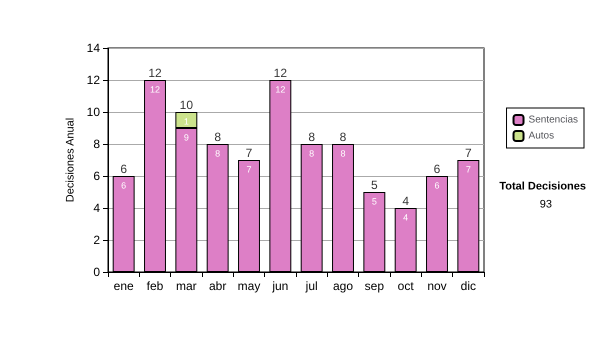  I want to click on x-tick-label: jul, so click(311, 286).